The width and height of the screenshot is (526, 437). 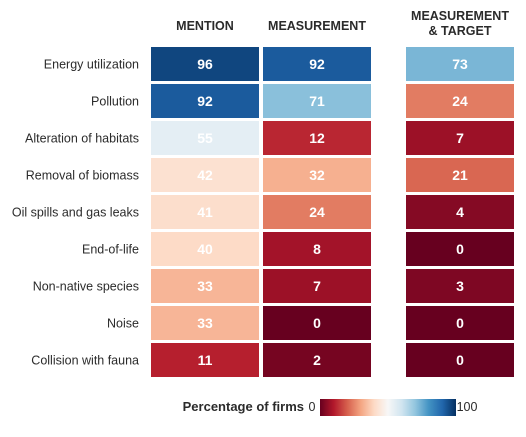 I want to click on colorbar-legend: Percentage of firms 0 100, so click(x=330, y=407).